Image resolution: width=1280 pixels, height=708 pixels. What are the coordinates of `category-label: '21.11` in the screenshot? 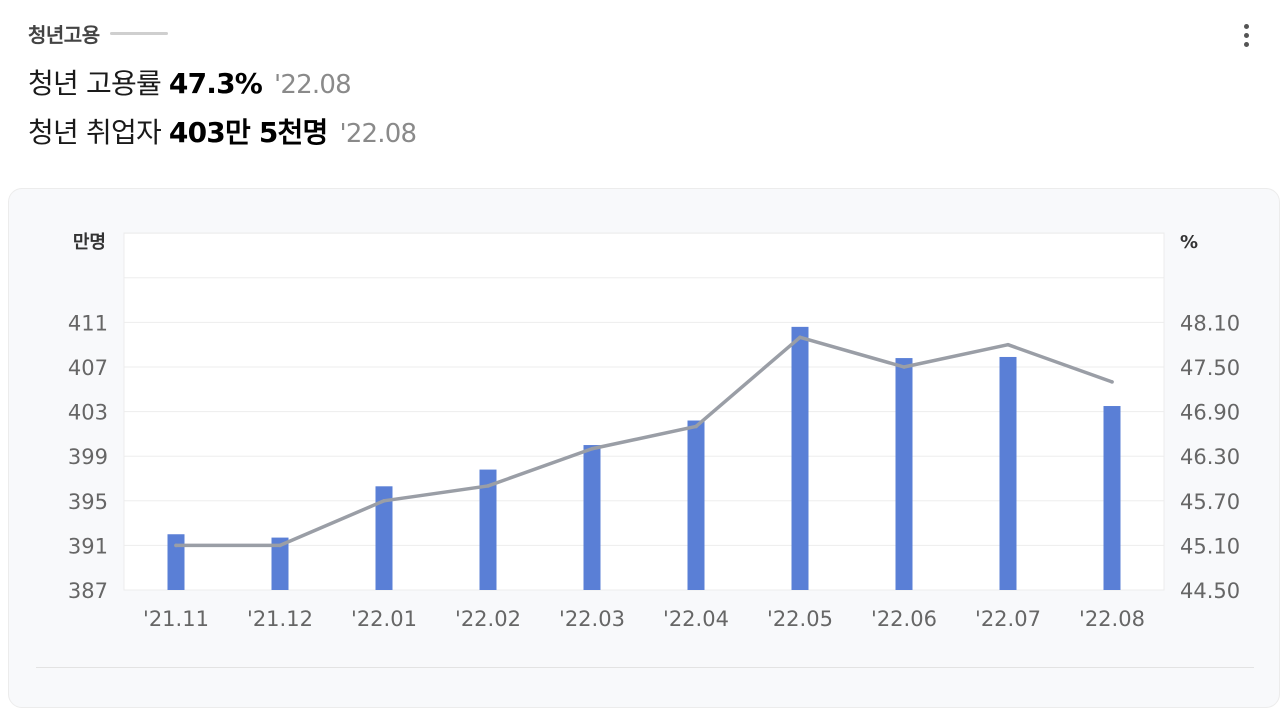 It's located at (176, 619).